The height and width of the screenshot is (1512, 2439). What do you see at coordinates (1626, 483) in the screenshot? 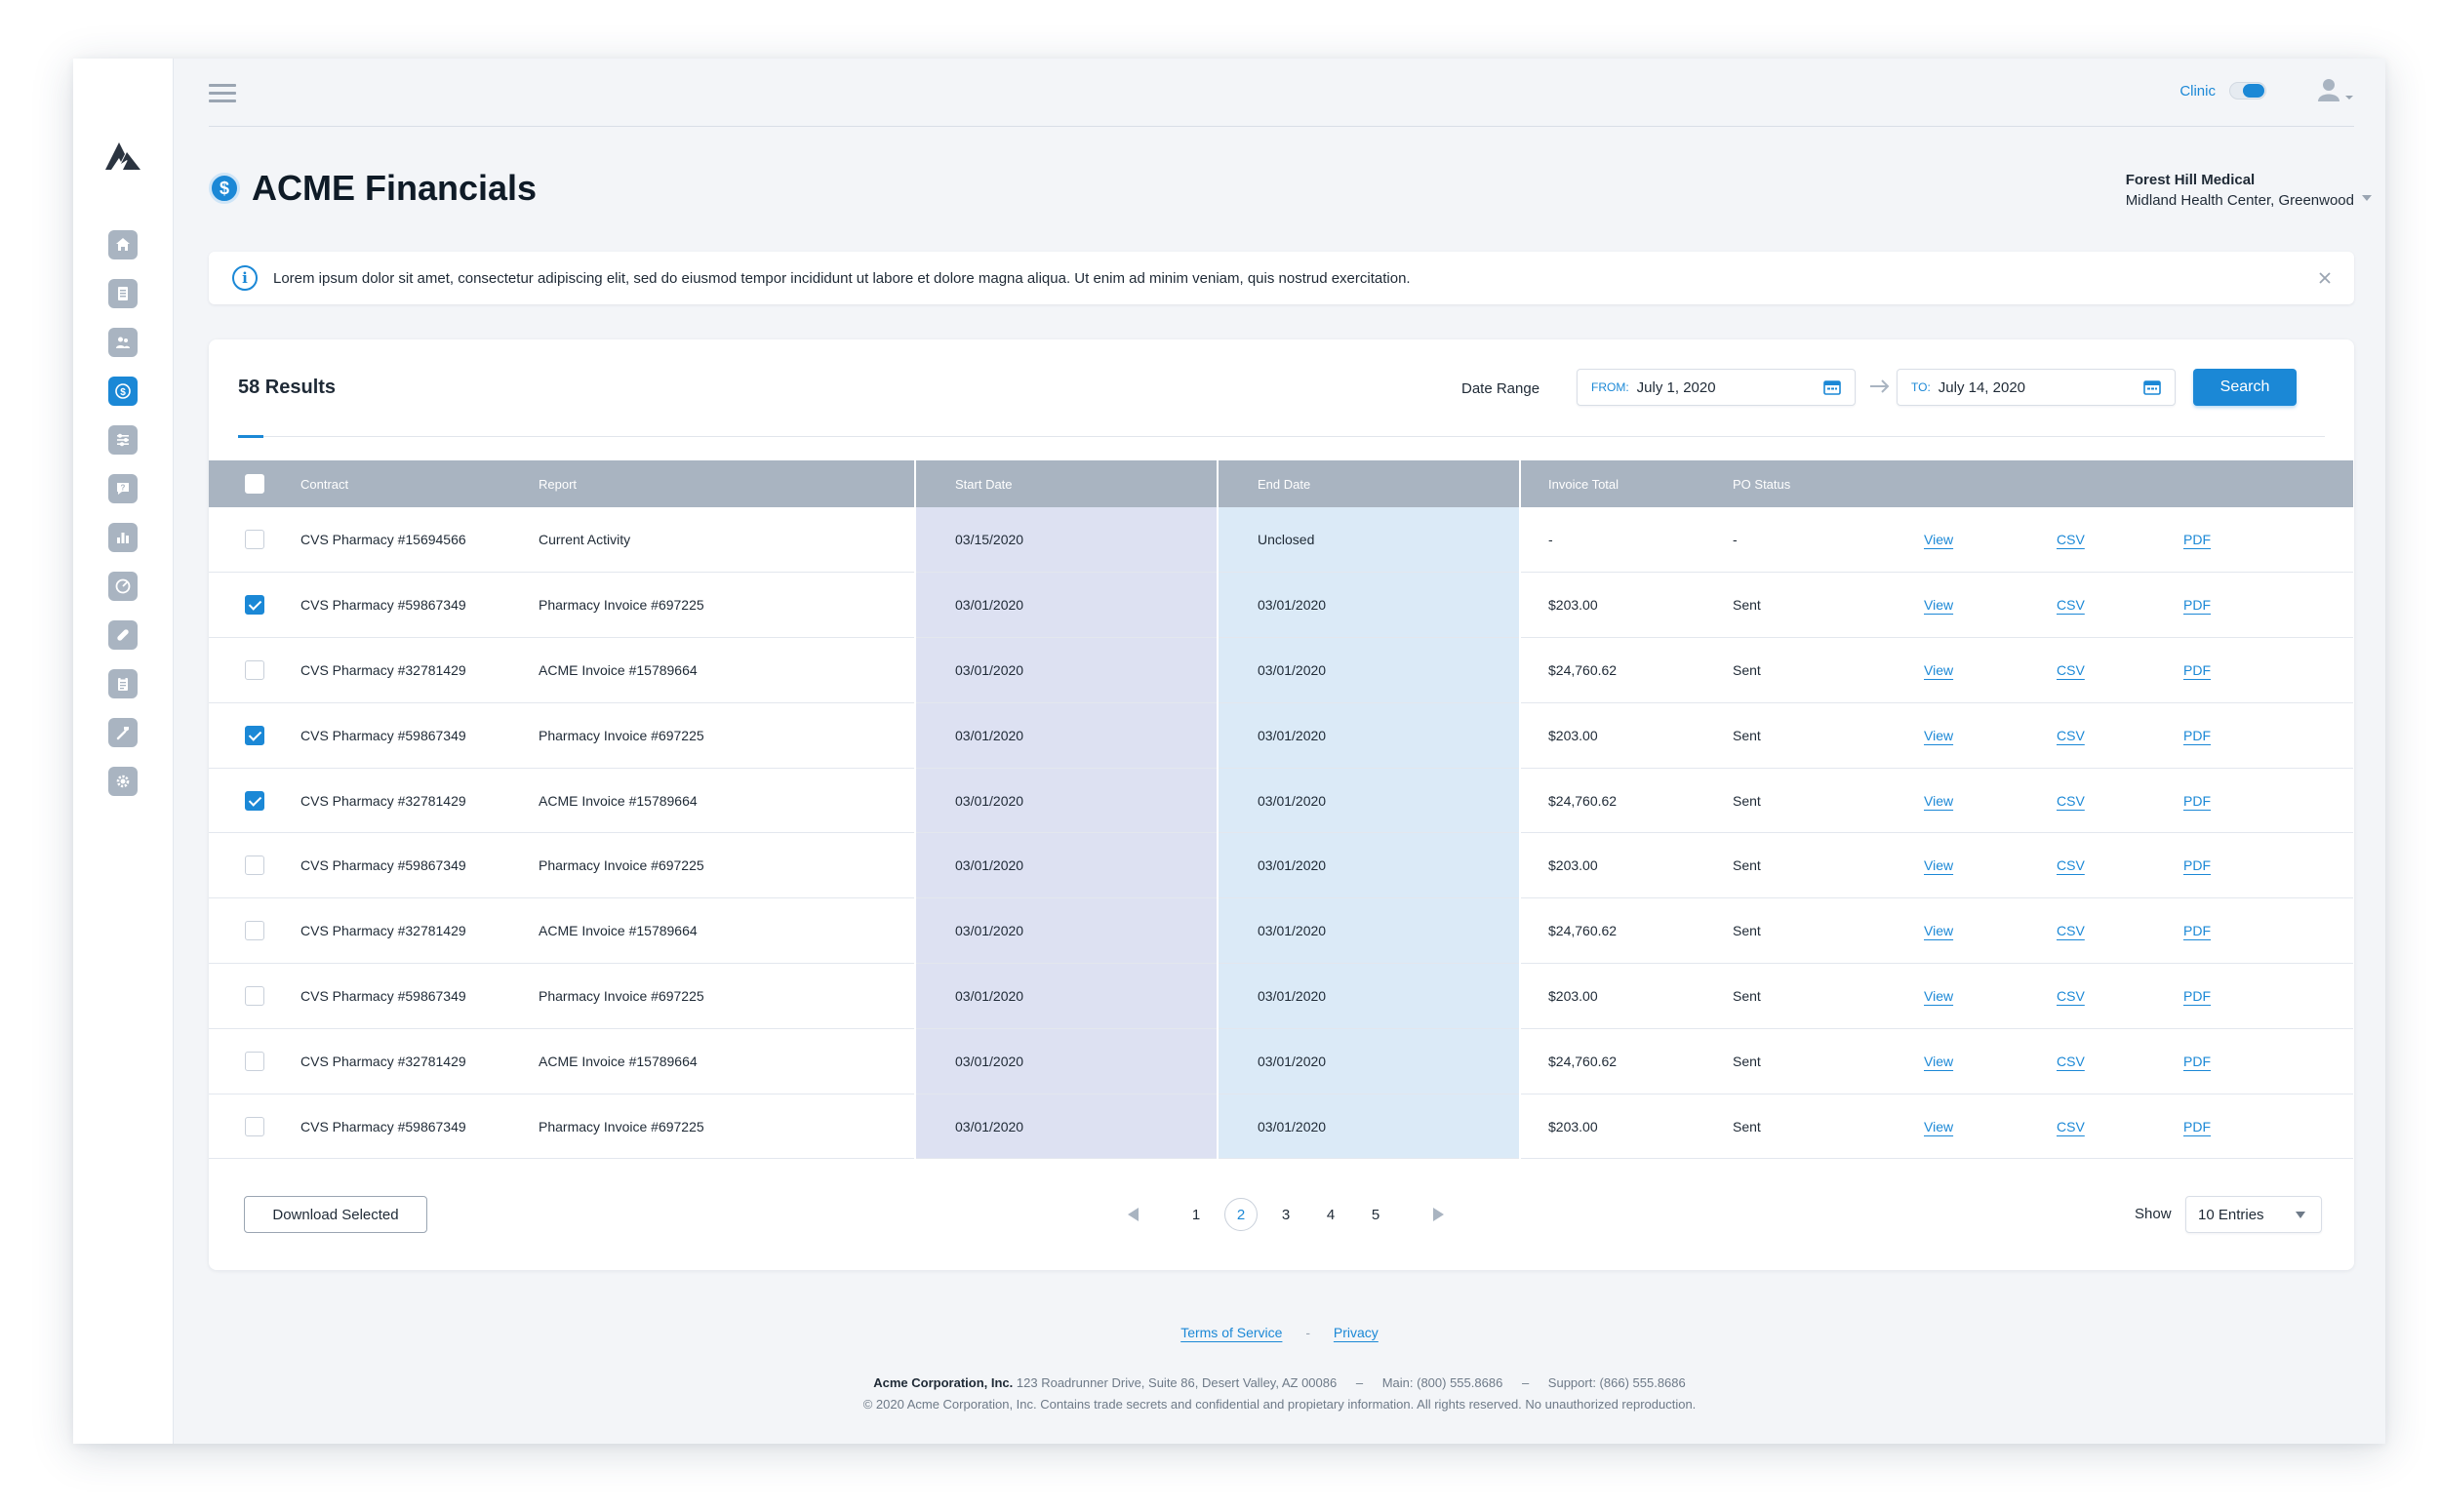
I see `column-header-invoice-total: Invoice Total` at bounding box center [1626, 483].